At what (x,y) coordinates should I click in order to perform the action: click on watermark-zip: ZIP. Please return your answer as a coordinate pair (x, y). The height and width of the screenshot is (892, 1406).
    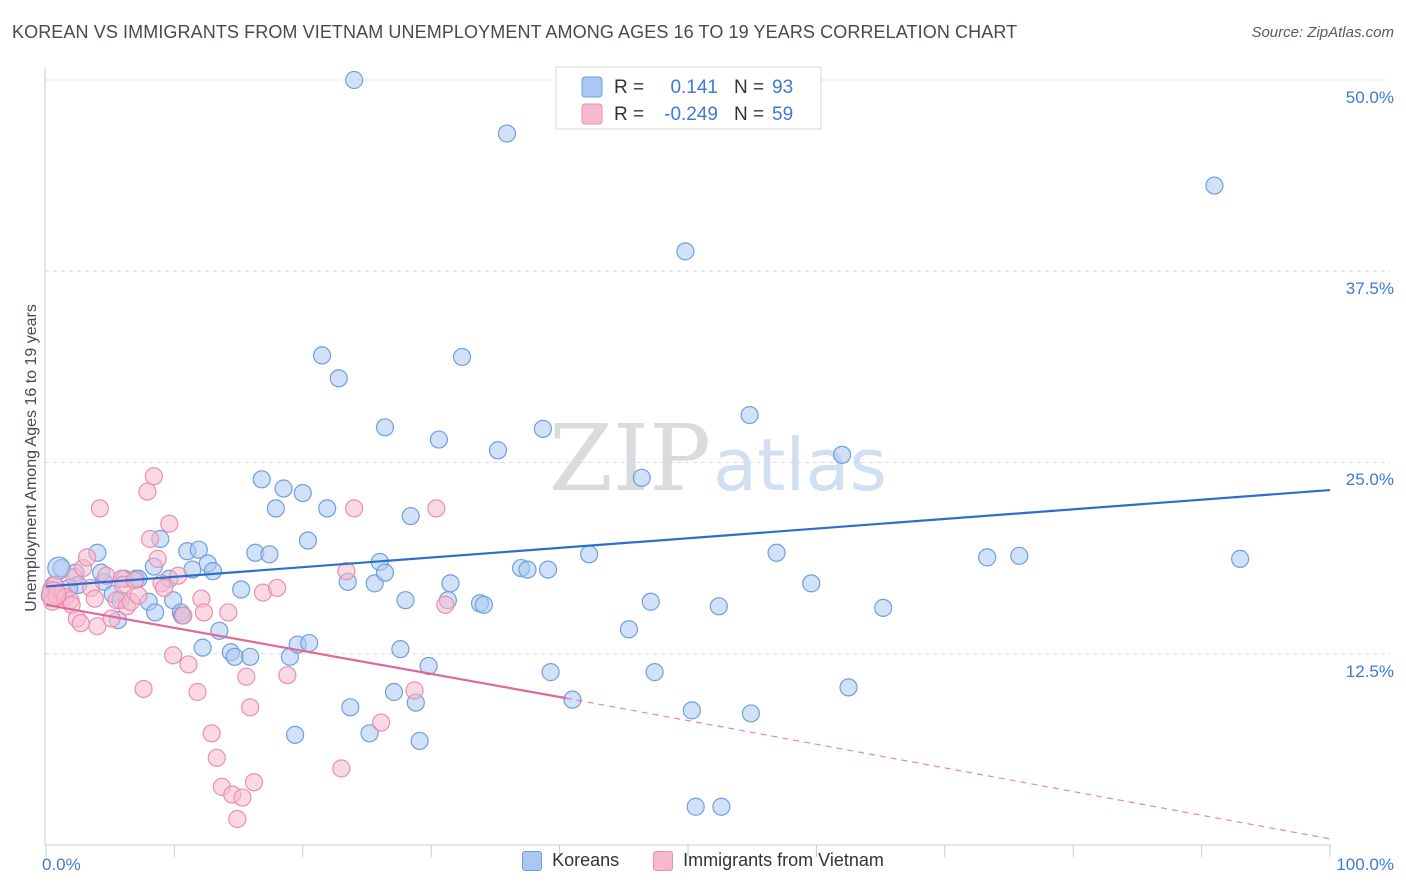
    Looking at the image, I should click on (630, 458).